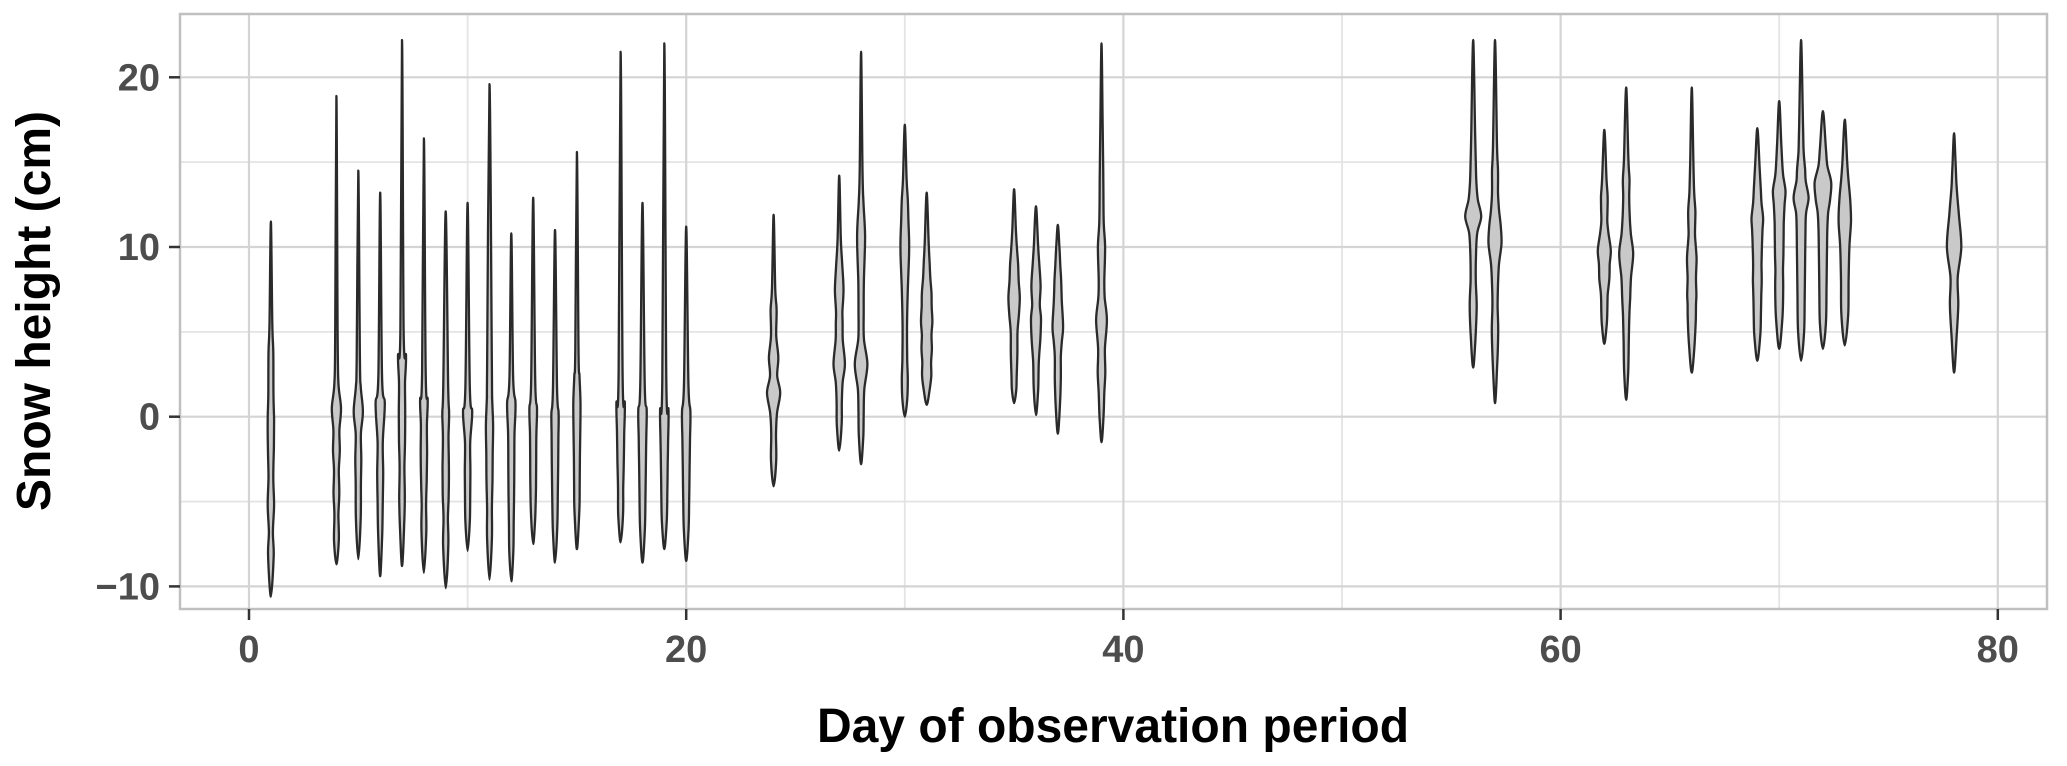 Image resolution: width=2067 pixels, height=766 pixels. I want to click on y-axis-title: Snow height (cm), so click(34, 311).